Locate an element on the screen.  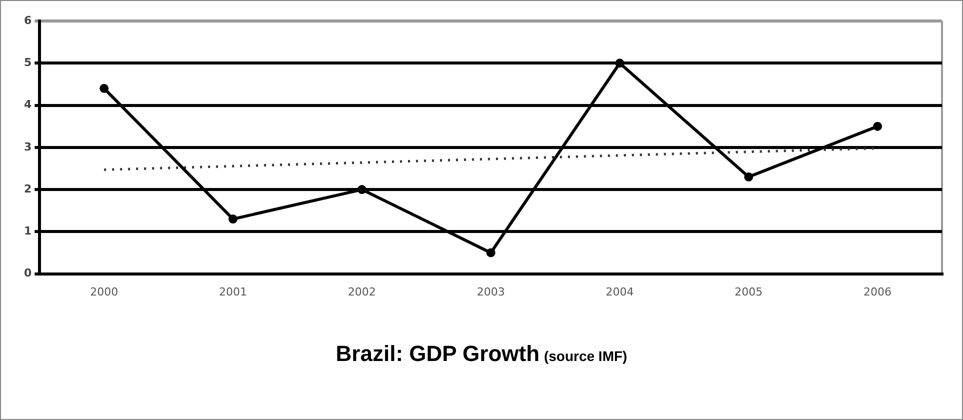
y-tick-label: 2 is located at coordinates (28, 189).